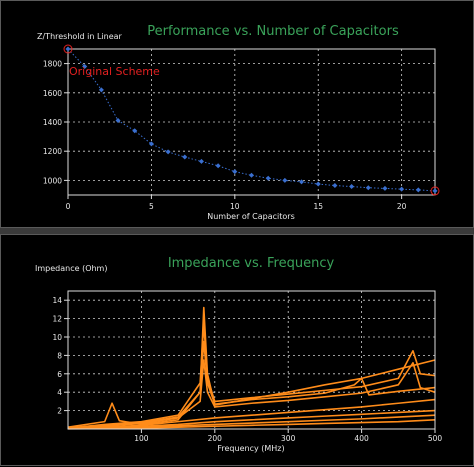 This screenshot has width=474, height=467. Describe the element at coordinates (52, 180) in the screenshot. I see `performance-y-tick-label: 1000` at that location.